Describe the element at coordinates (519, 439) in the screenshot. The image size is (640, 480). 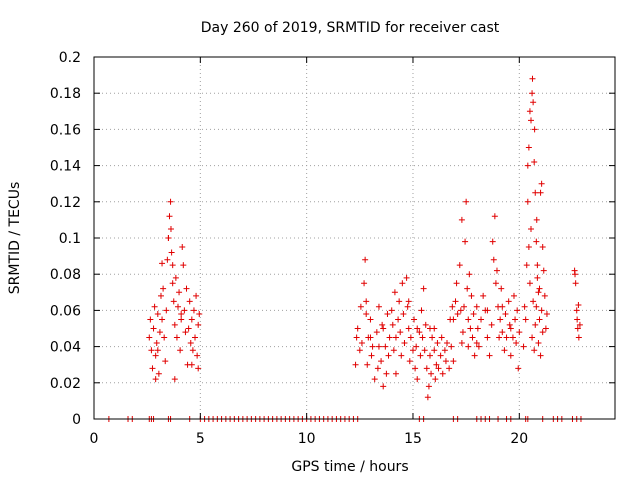
I see `x-tick-label: 20` at that location.